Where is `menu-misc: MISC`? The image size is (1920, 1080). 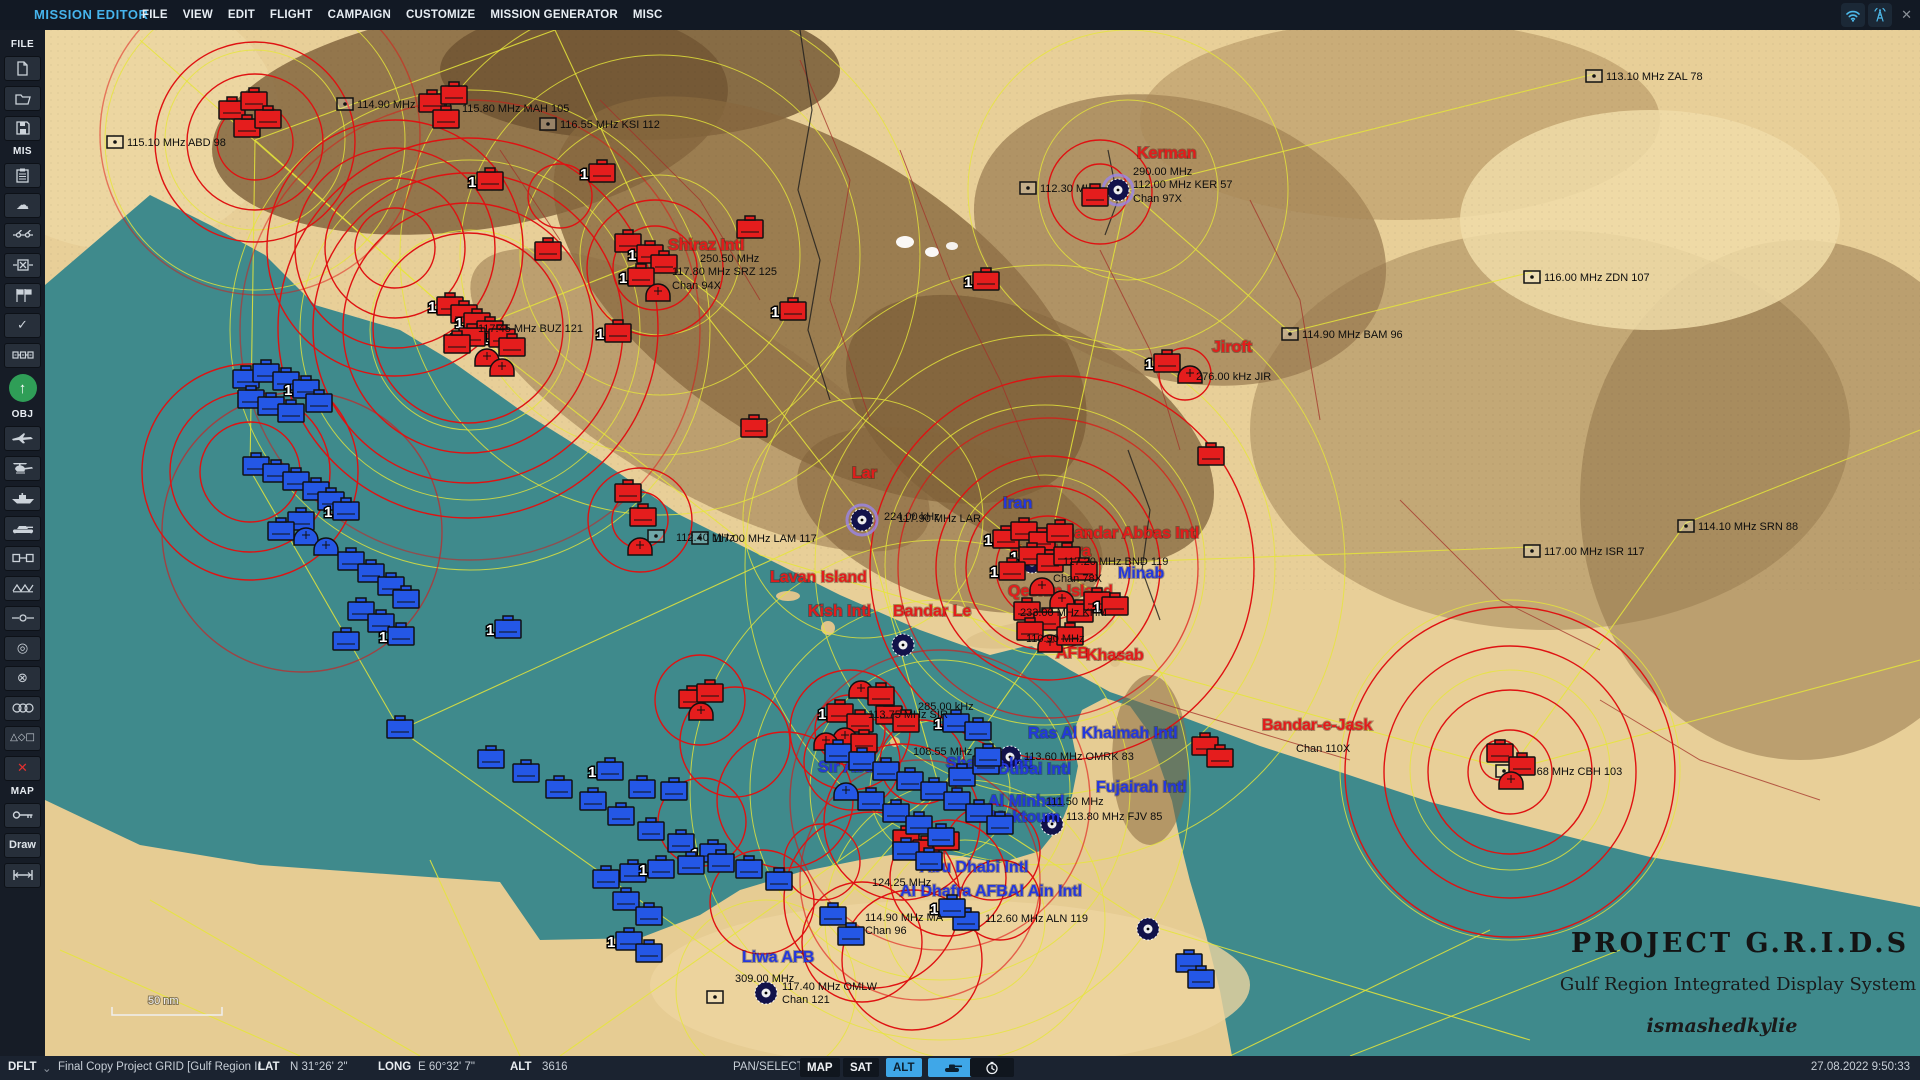
menu-misc: MISC is located at coordinates (647, 15).